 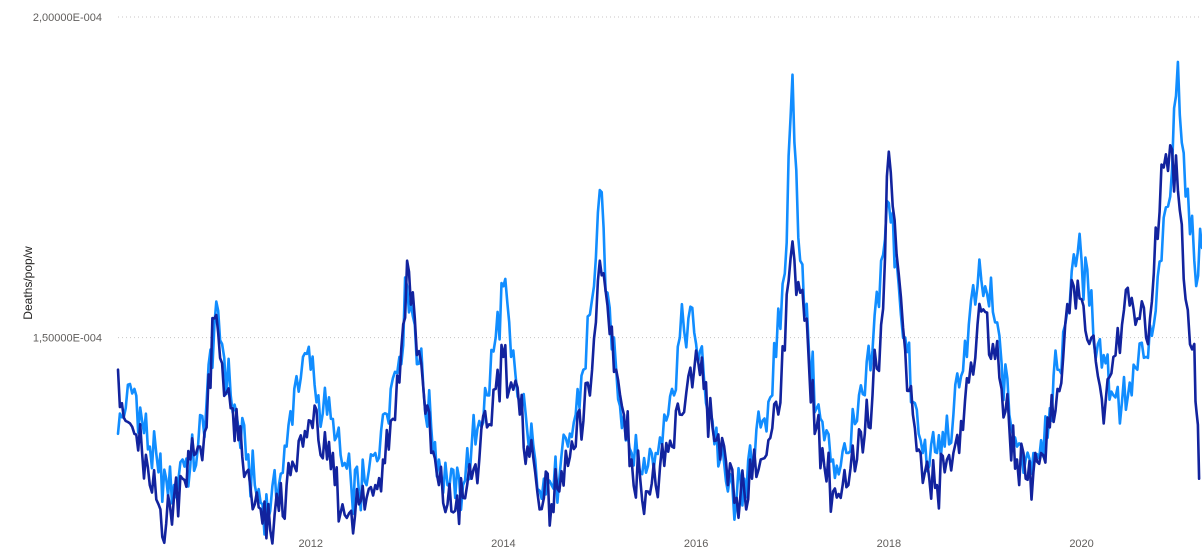 I want to click on x-tick-label: 2012, so click(x=310, y=544).